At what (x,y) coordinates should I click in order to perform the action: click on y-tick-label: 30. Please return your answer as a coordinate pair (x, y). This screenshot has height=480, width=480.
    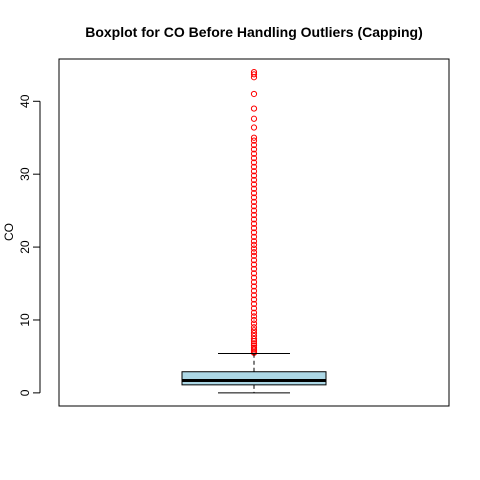
    Looking at the image, I should click on (25, 174).